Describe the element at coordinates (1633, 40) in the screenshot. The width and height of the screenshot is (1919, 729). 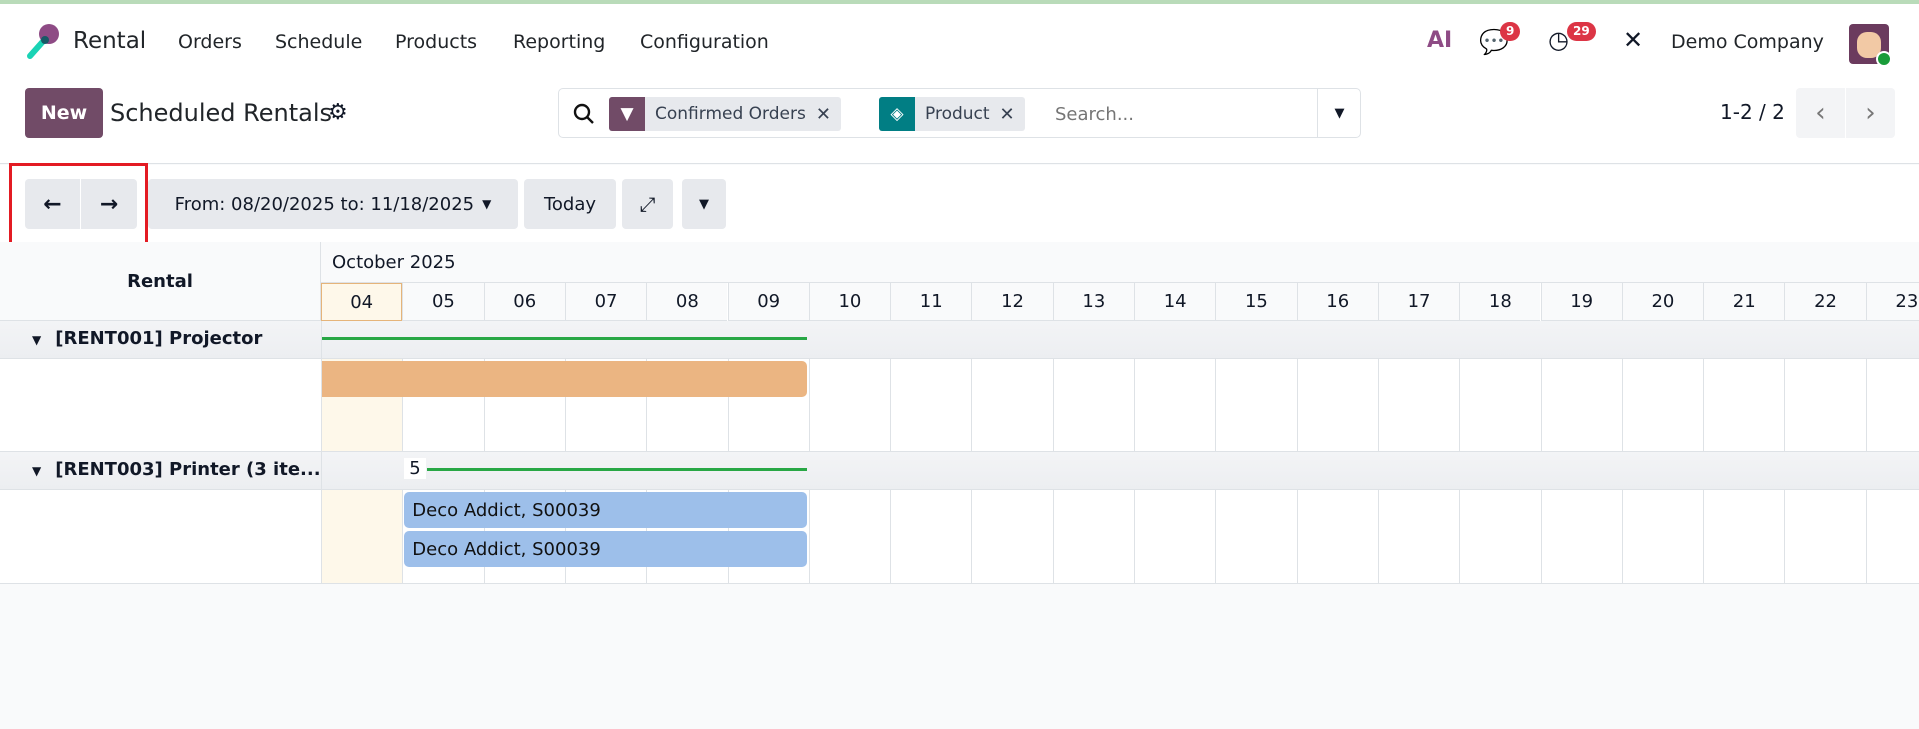
I see `tools-icon: ✕` at that location.